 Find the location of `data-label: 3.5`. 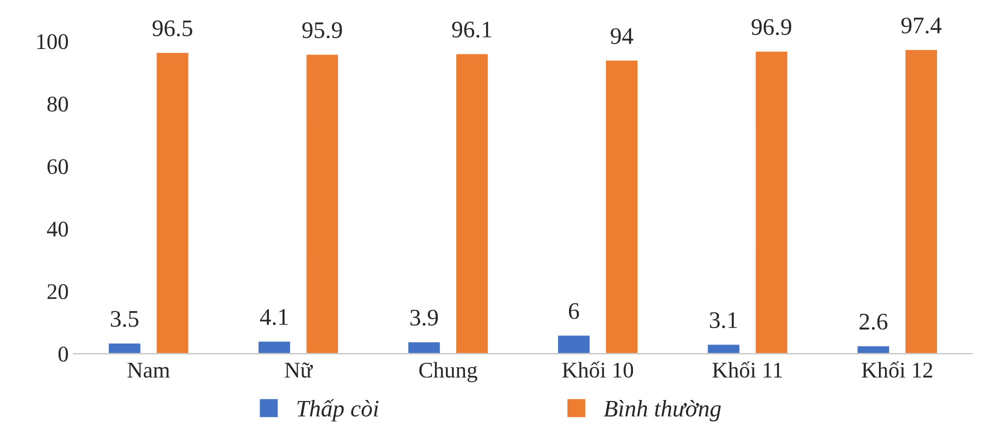

data-label: 3.5 is located at coordinates (124, 319).